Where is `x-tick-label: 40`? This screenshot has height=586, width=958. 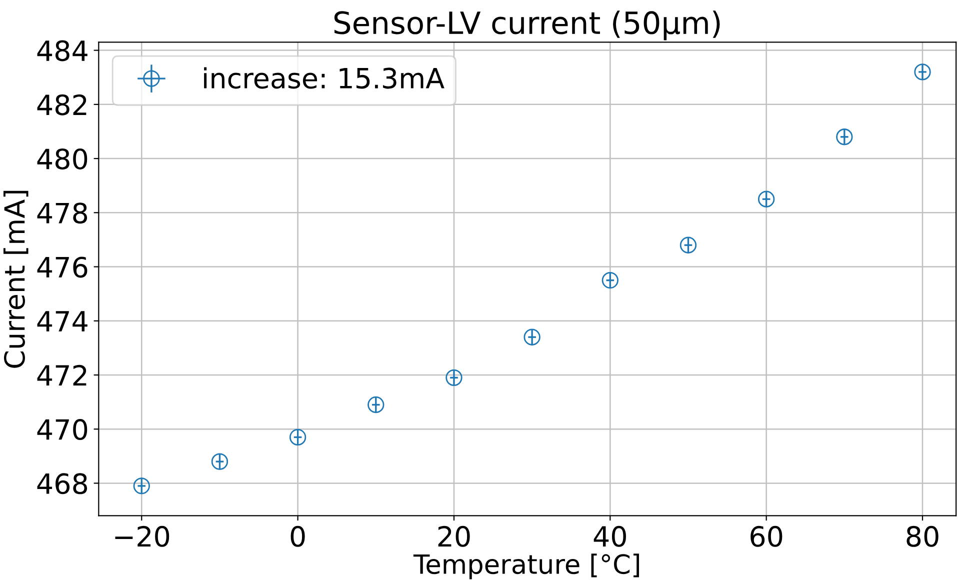 x-tick-label: 40 is located at coordinates (610, 536).